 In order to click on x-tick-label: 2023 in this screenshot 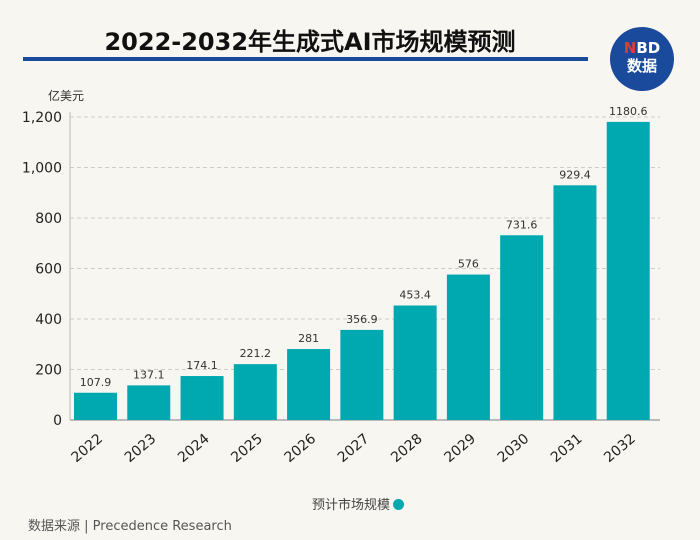, I will do `click(141, 448)`.